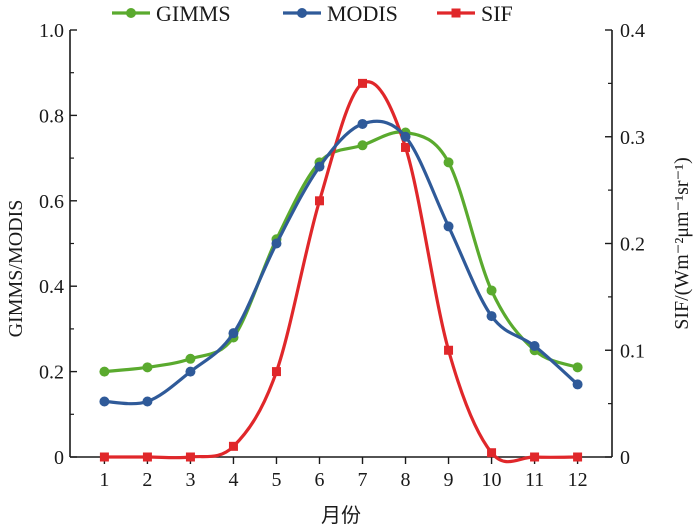 The width and height of the screenshot is (700, 531). What do you see at coordinates (497, 13) in the screenshot?
I see `legend-sif-label: SIF` at bounding box center [497, 13].